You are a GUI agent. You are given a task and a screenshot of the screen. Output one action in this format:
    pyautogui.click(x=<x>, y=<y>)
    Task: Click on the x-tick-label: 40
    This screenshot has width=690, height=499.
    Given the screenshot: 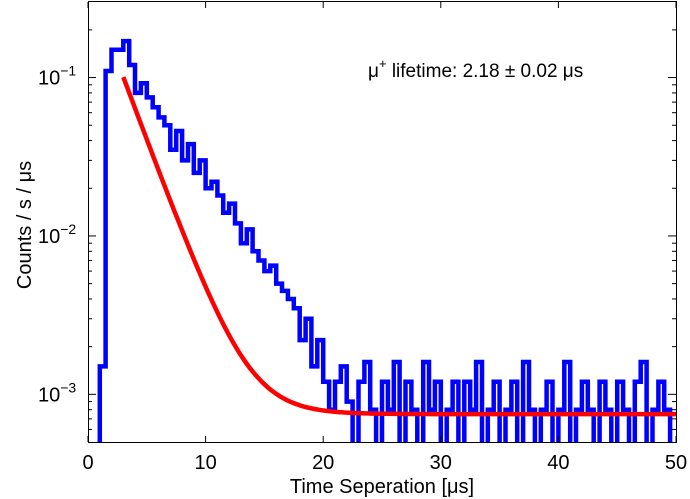 What is the action you would take?
    pyautogui.click(x=558, y=463)
    